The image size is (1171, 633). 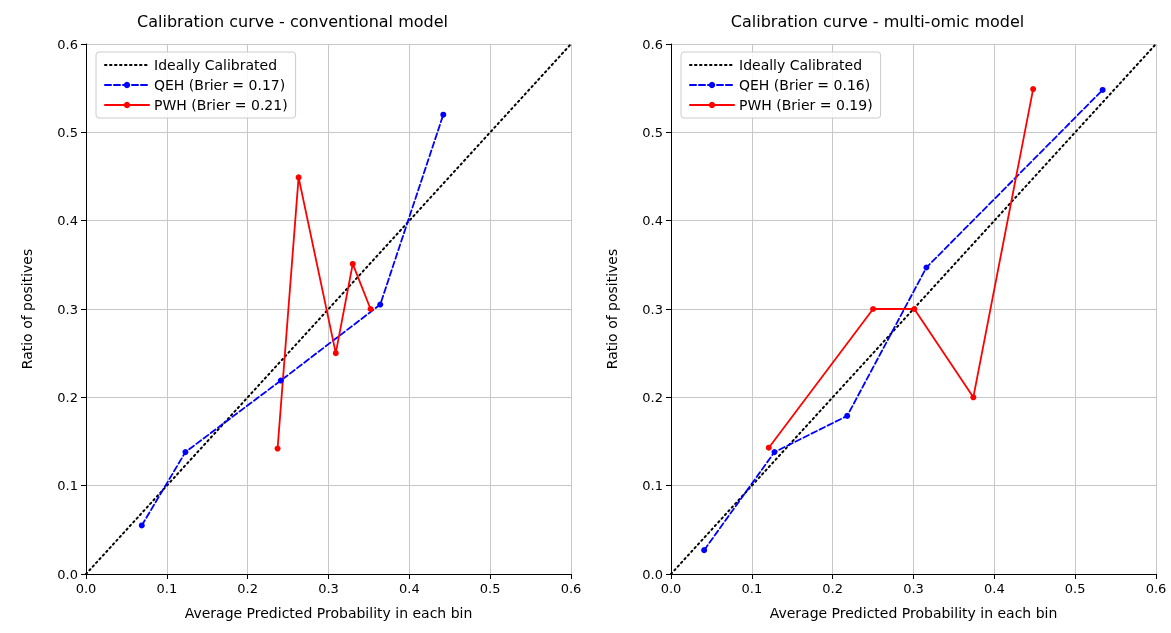 What do you see at coordinates (221, 105) in the screenshot?
I see `legend-label: PWH (Brier = 0.21)` at bounding box center [221, 105].